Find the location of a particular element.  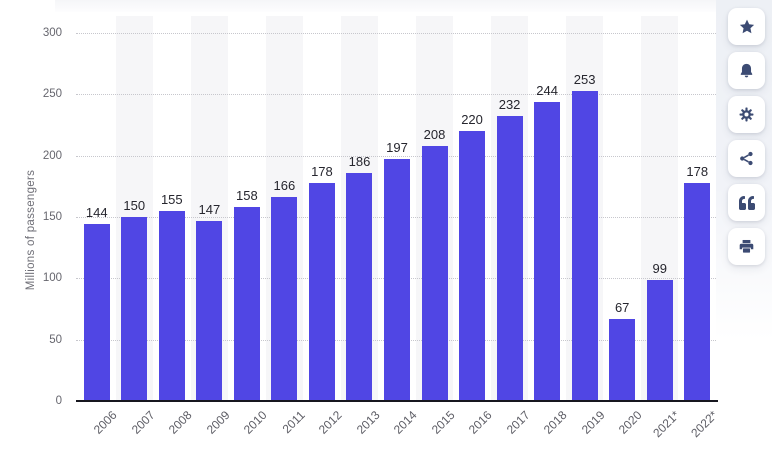

x-tick-label: 2009 is located at coordinates (218, 422).